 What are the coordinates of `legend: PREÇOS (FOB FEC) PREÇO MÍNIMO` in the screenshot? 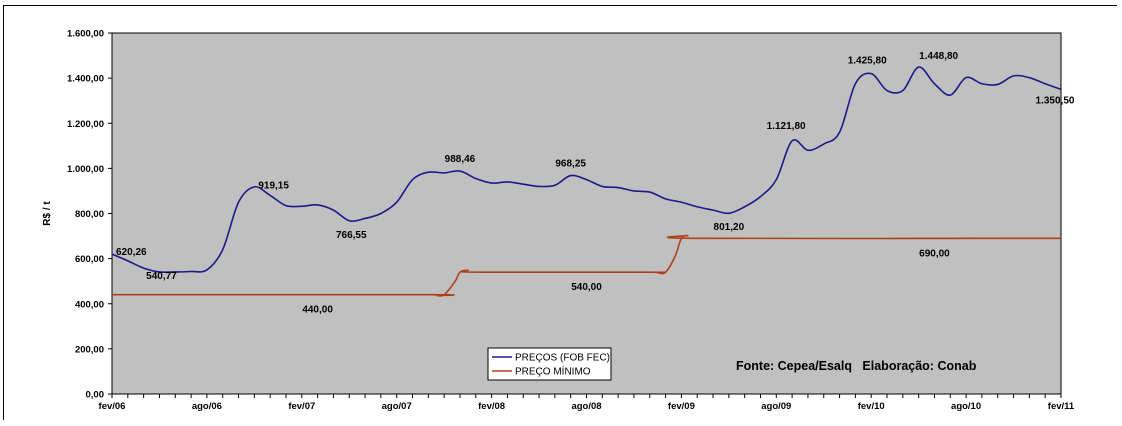 It's located at (549, 364).